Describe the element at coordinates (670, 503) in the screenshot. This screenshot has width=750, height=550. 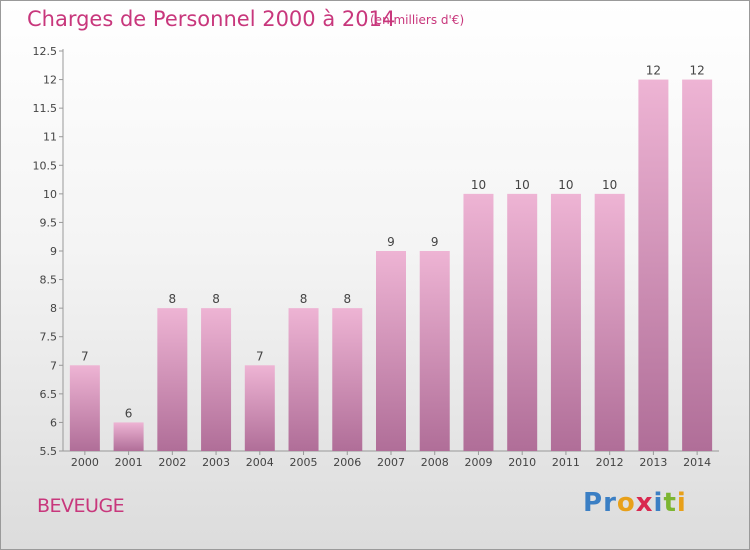
I see `logo-letter: t` at that location.